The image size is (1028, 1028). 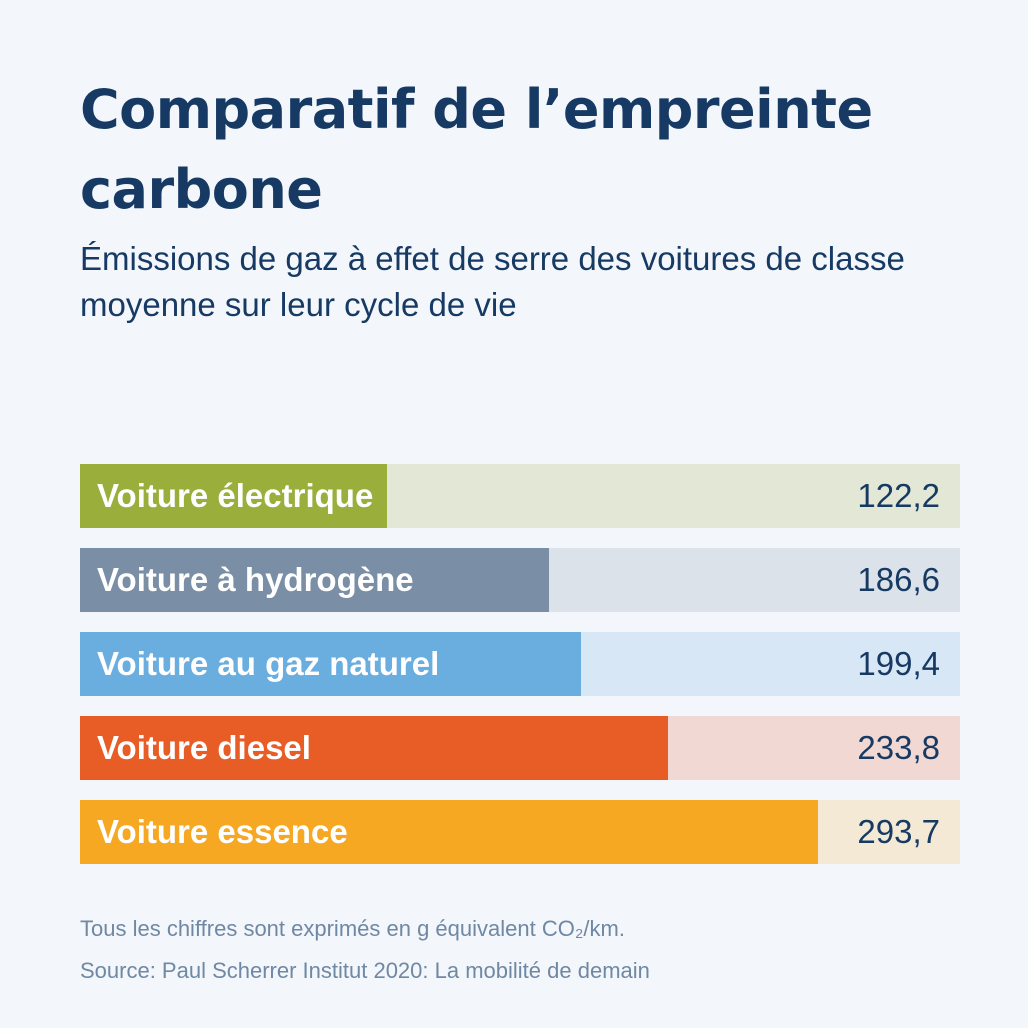 I want to click on category-label: Voiture diesel, so click(x=204, y=747).